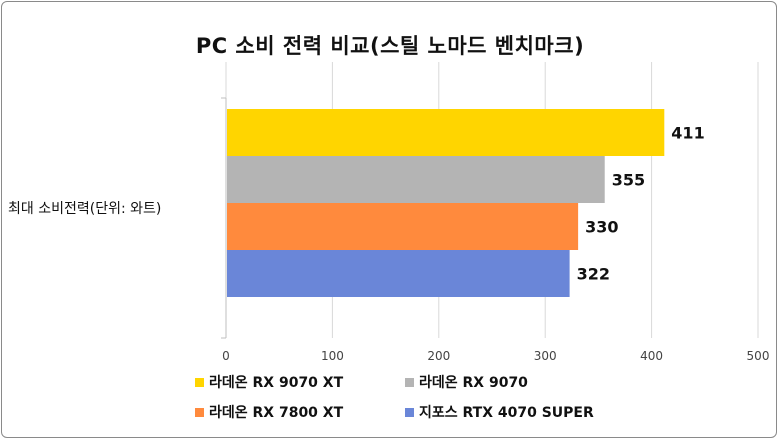 This screenshot has width=780, height=441. I want to click on legend-label: 라데온 RX 9070, so click(473, 383).